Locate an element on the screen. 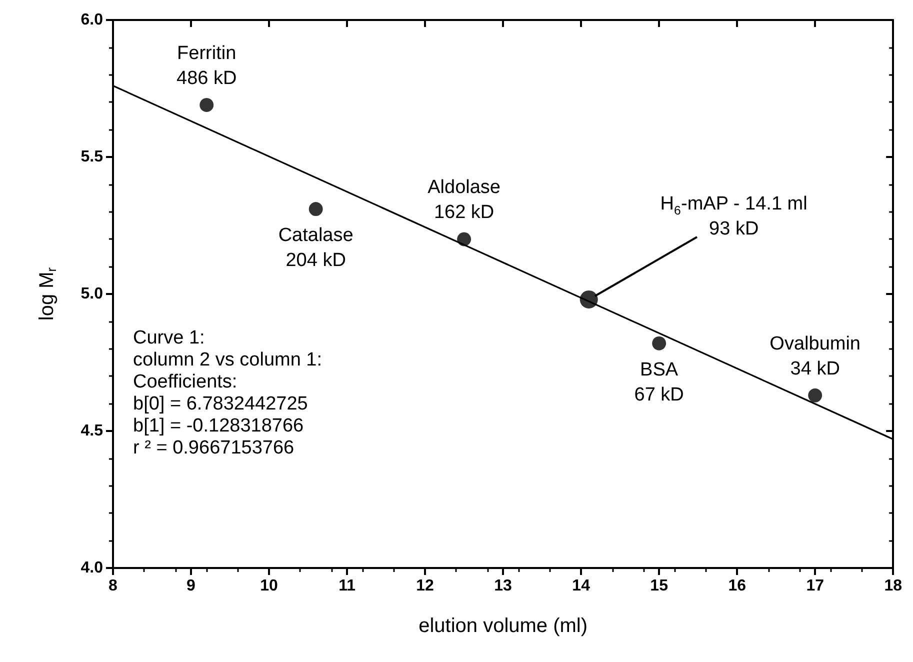 Image resolution: width=913 pixels, height=662 pixels. annotation: Aldolase 162 kD is located at coordinates (464, 200).